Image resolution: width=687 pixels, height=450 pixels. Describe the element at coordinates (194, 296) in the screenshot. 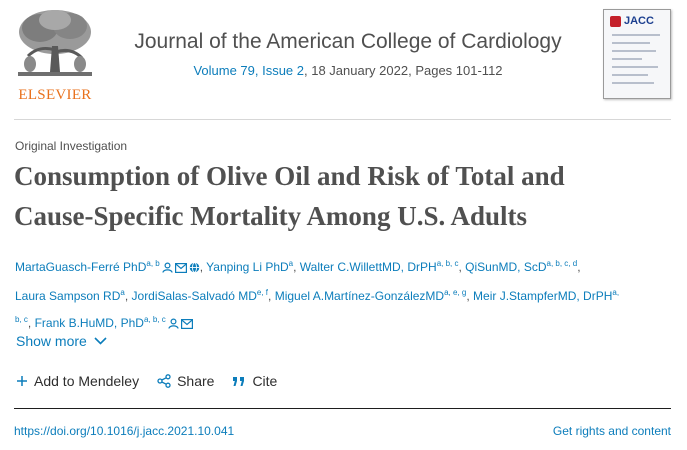

I see `author-link: JordiSalas-Salvadó MD` at that location.